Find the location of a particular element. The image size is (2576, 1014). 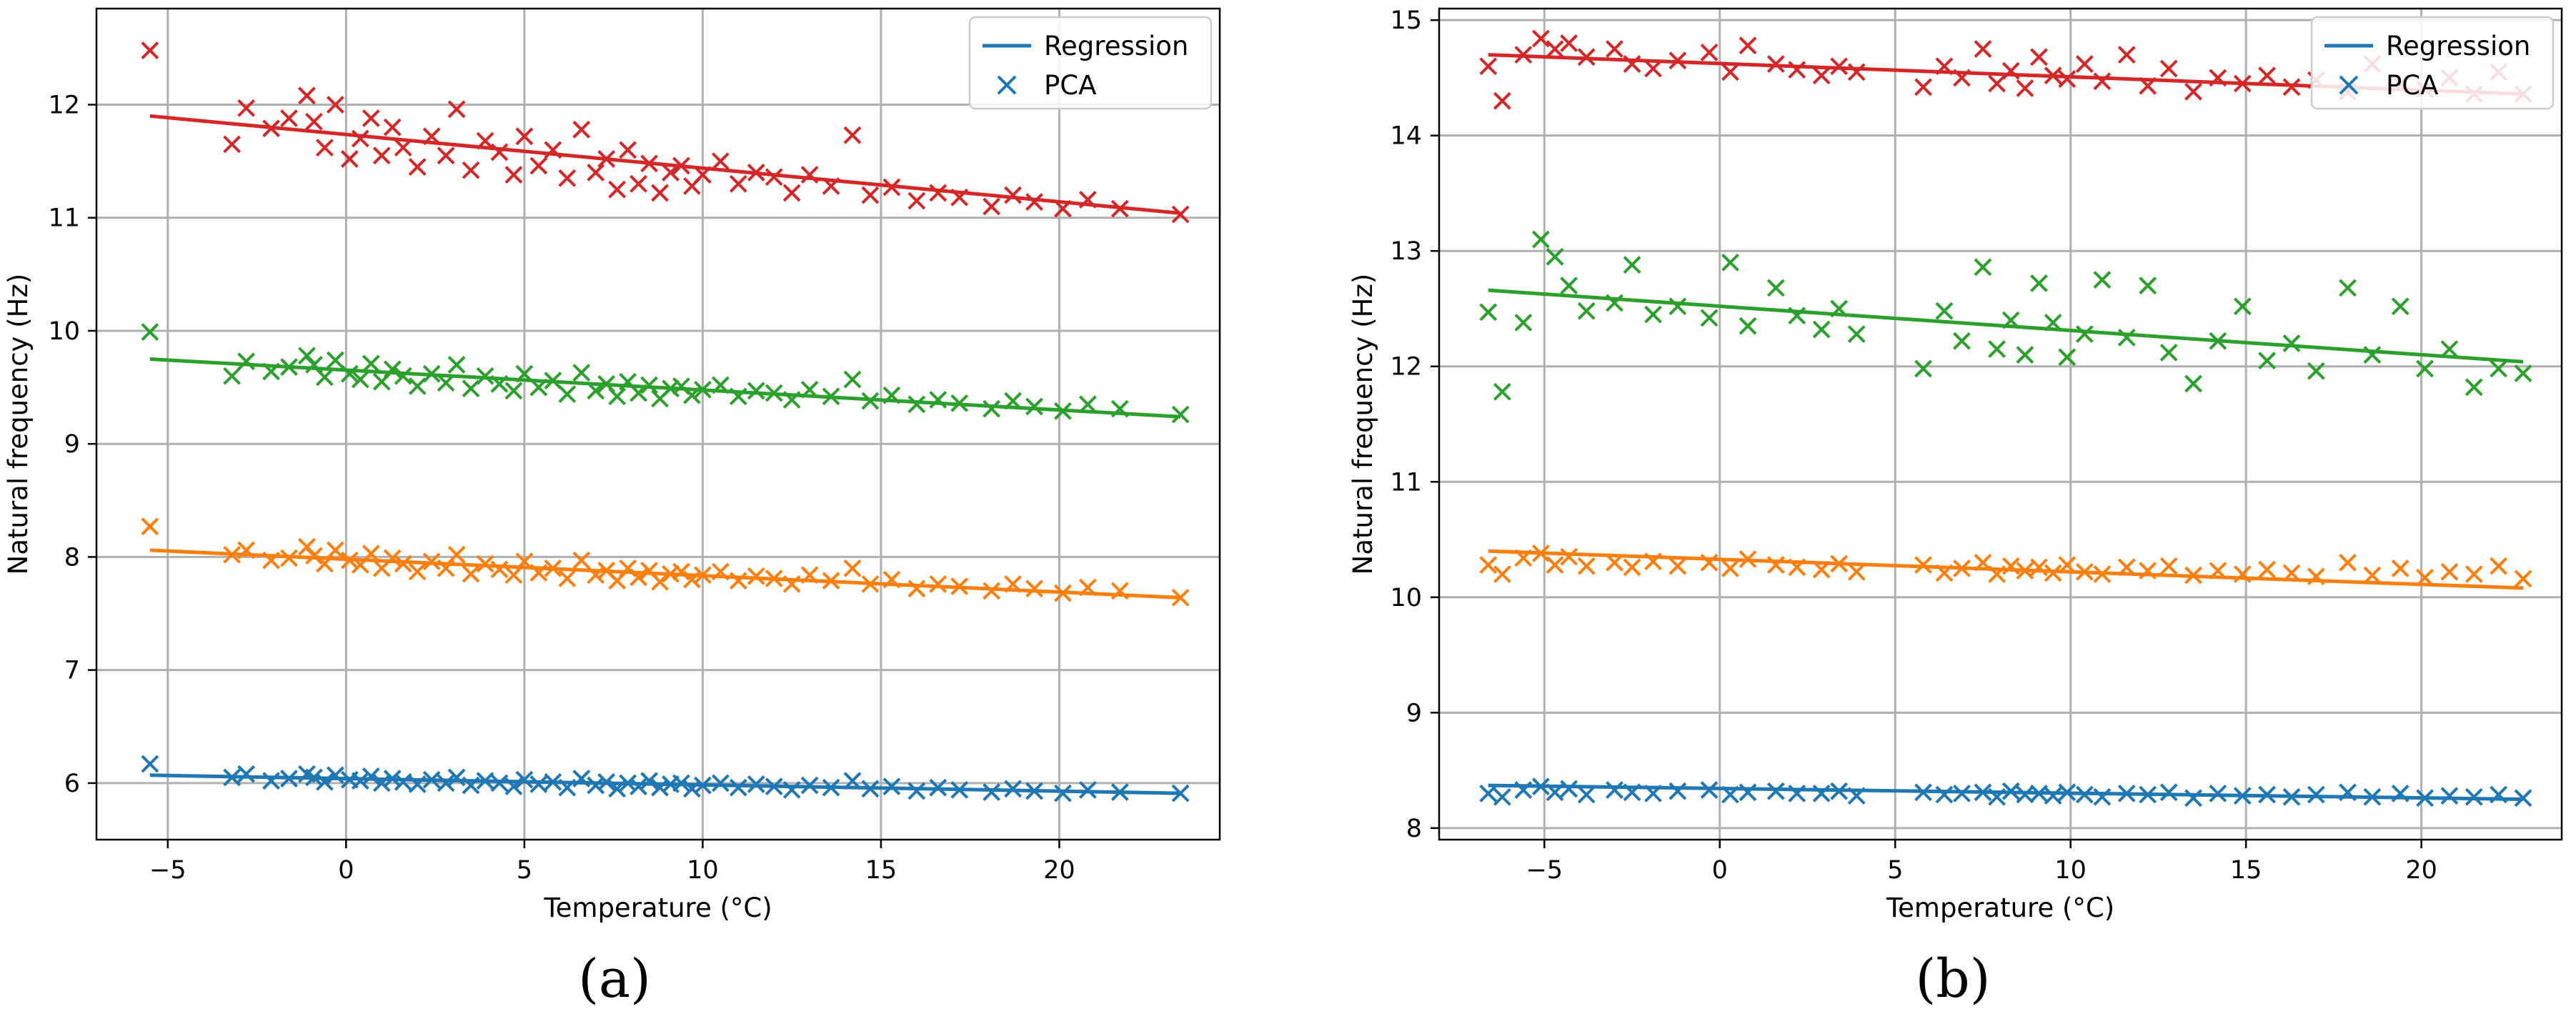

y-tick-label: 11 is located at coordinates (64, 218).